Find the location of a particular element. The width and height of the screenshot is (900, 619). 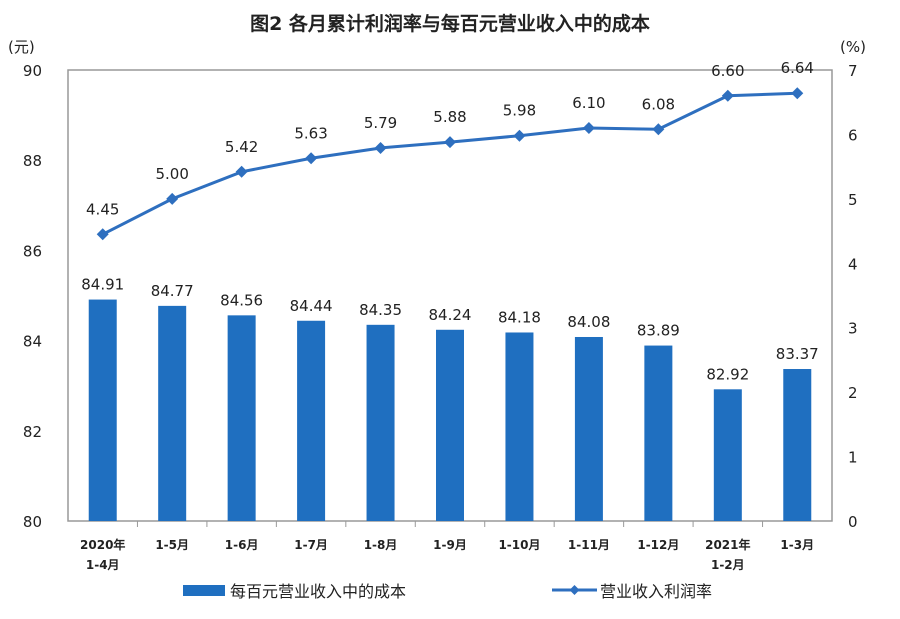

x-tick-label: 1-9月 is located at coordinates (450, 545).